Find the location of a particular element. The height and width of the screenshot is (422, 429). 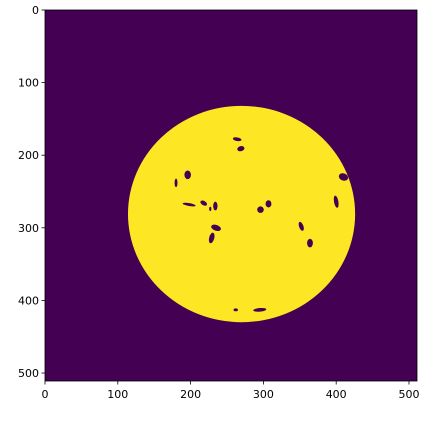

x-tick-label: 100 is located at coordinates (117, 394).